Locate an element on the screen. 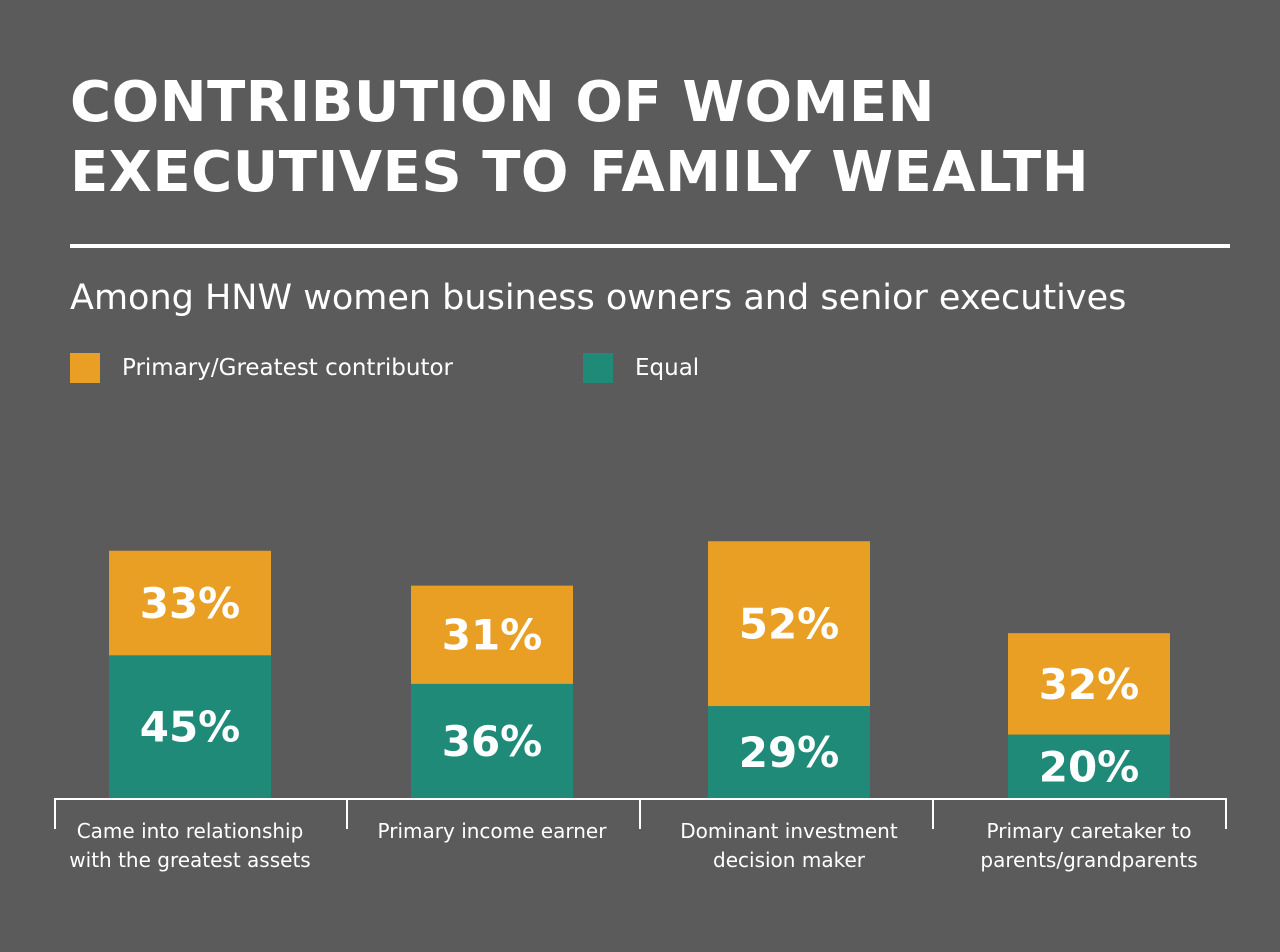  data-label-primary-1: 31% is located at coordinates (492, 635).